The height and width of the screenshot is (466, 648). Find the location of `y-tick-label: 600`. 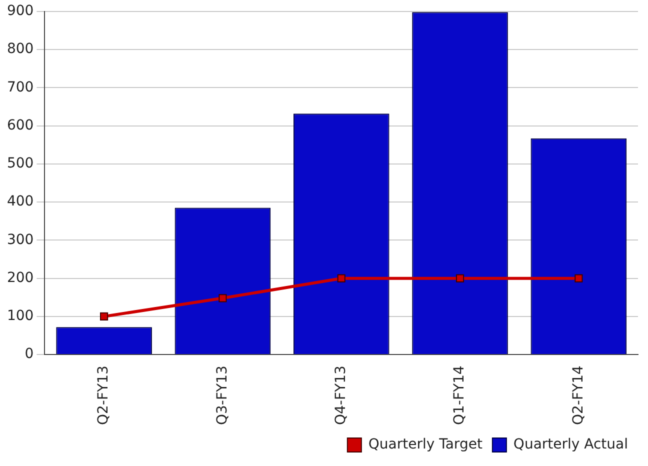

y-tick-label: 600 is located at coordinates (20, 125).